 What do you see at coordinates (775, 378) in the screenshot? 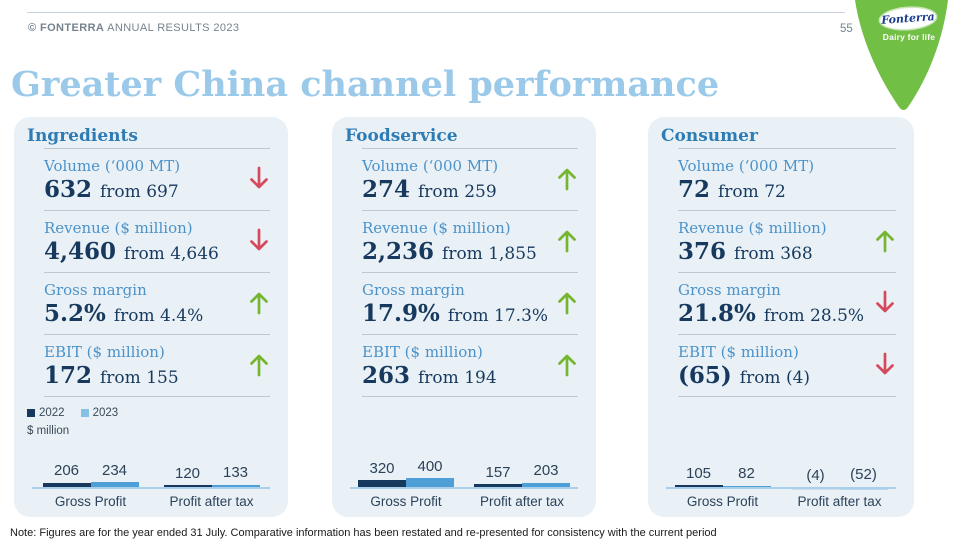
I see `metric-prior: from (4)` at bounding box center [775, 378].